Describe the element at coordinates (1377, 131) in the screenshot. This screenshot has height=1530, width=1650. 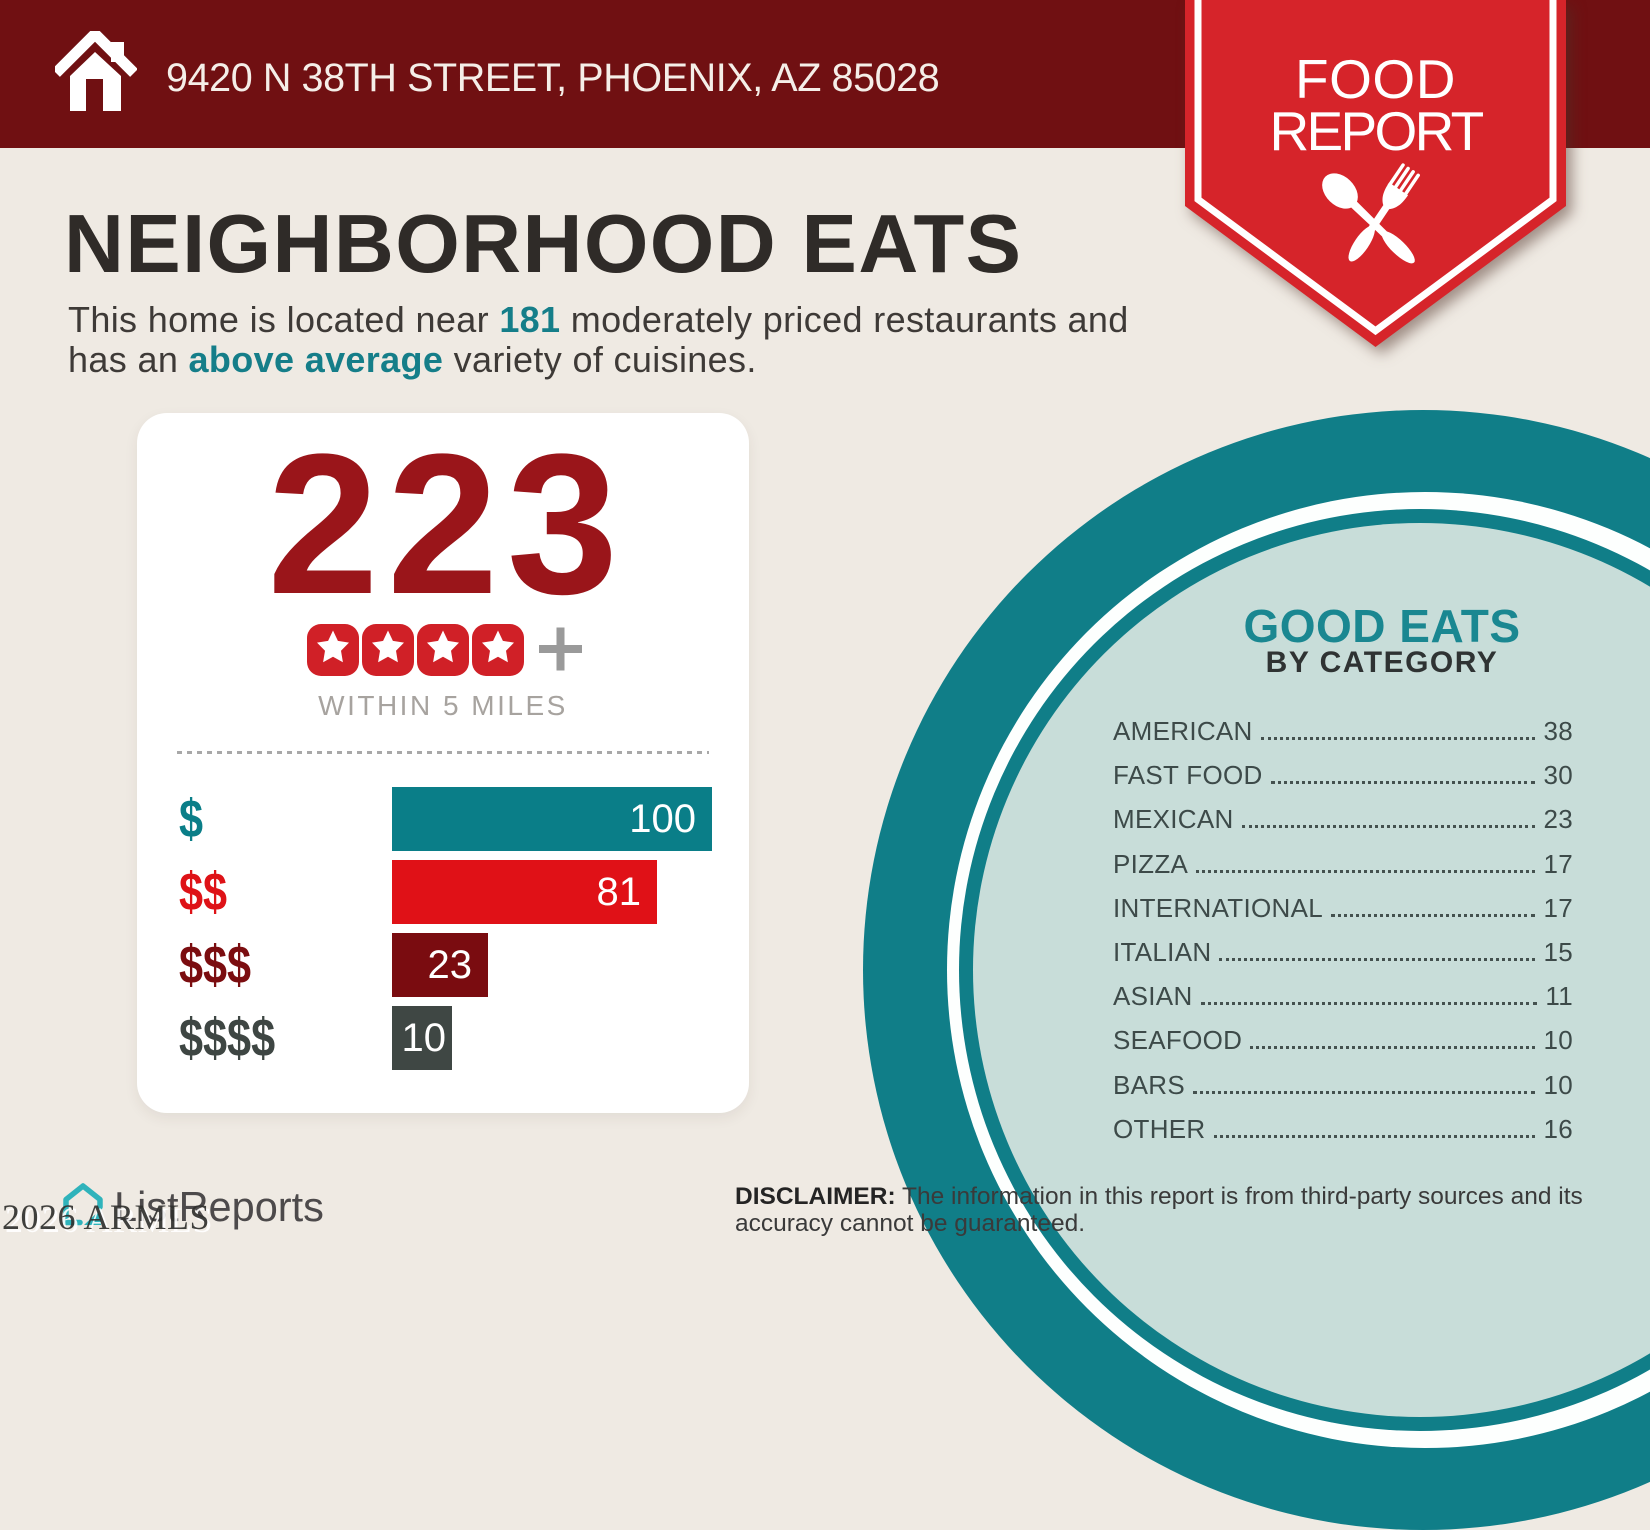
I see `svg-text: REPORT` at that location.